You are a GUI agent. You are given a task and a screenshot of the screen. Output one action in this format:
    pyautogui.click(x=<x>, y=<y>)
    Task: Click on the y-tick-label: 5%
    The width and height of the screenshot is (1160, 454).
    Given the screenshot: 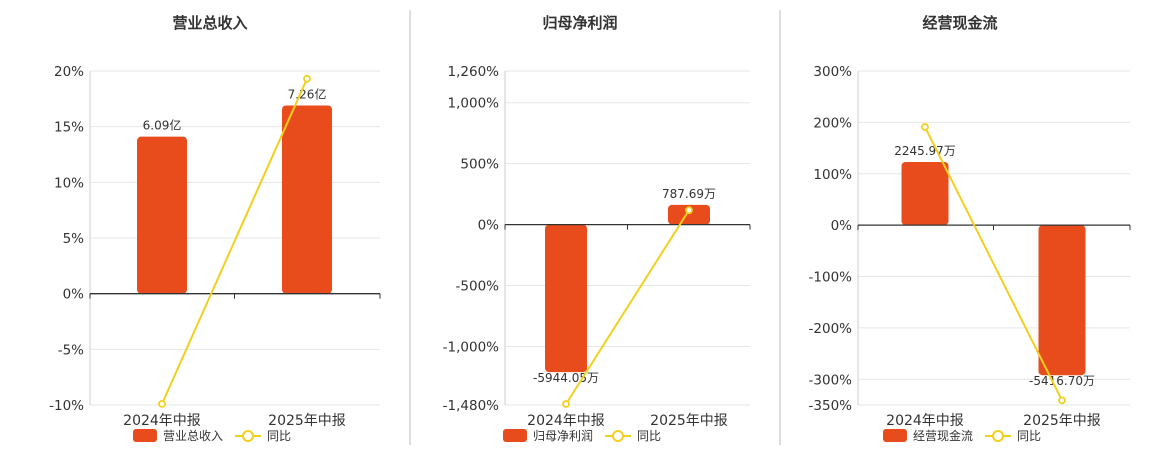 What is the action you would take?
    pyautogui.click(x=74, y=239)
    